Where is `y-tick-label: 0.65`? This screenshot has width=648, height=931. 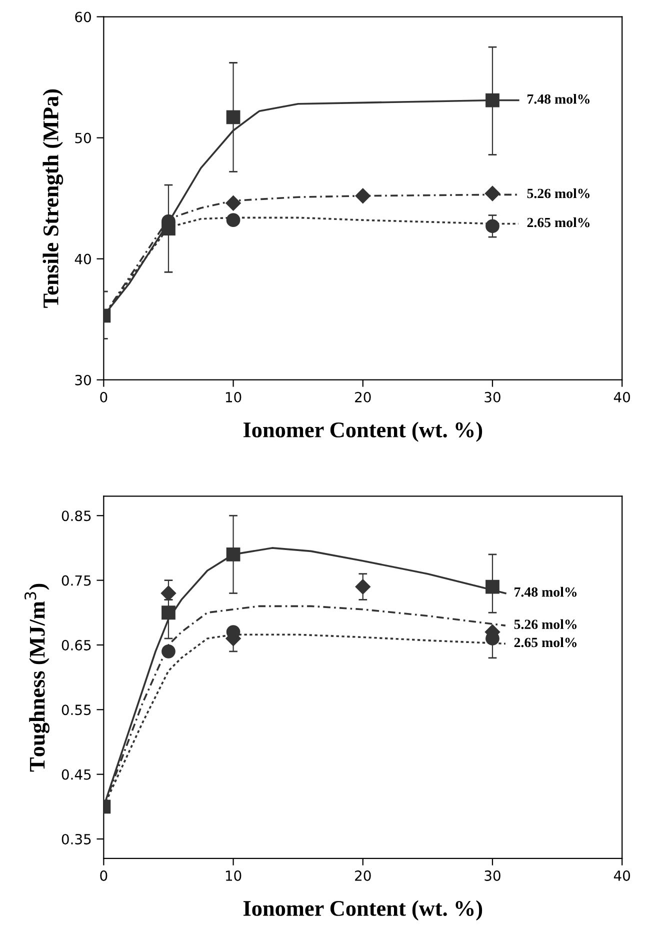
y-tick-label: 0.65 is located at coordinates (76, 645).